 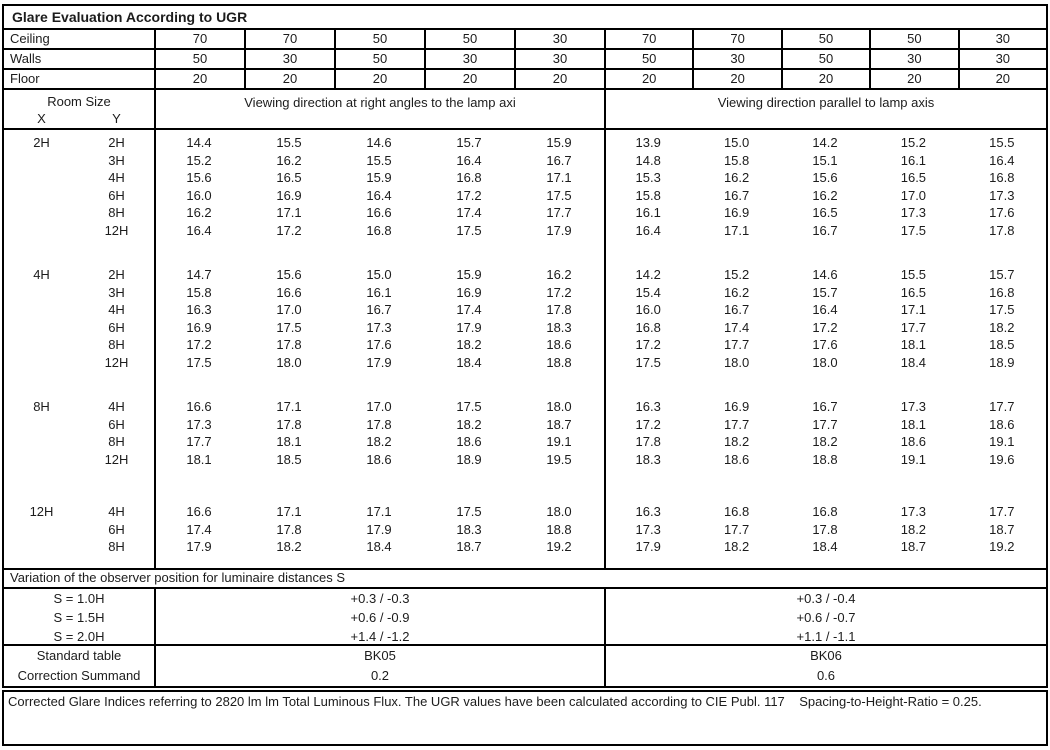 I want to click on ugr-value-cell: 17.1, so click(x=913, y=309).